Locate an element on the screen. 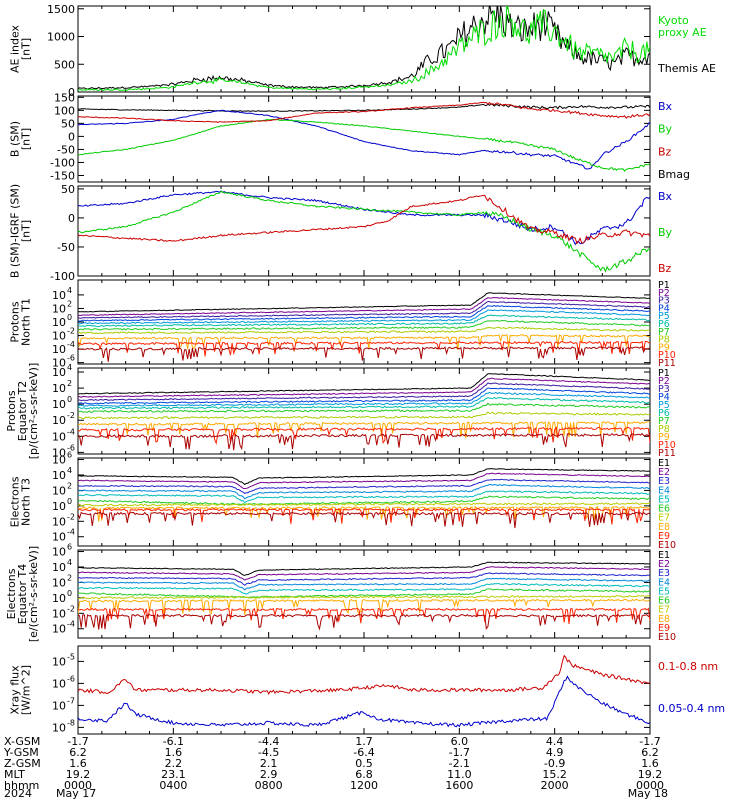 The height and width of the screenshot is (800, 750). y-axis-label: Protons is located at coordinates (11, 410).